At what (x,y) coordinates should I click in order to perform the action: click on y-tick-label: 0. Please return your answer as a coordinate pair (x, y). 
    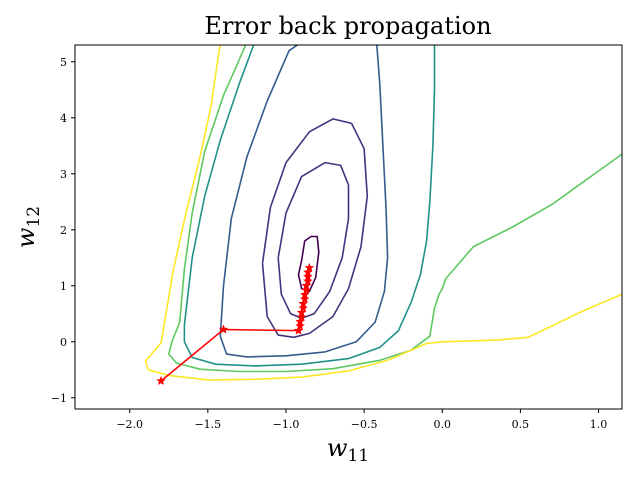
    Looking at the image, I should click on (63, 342).